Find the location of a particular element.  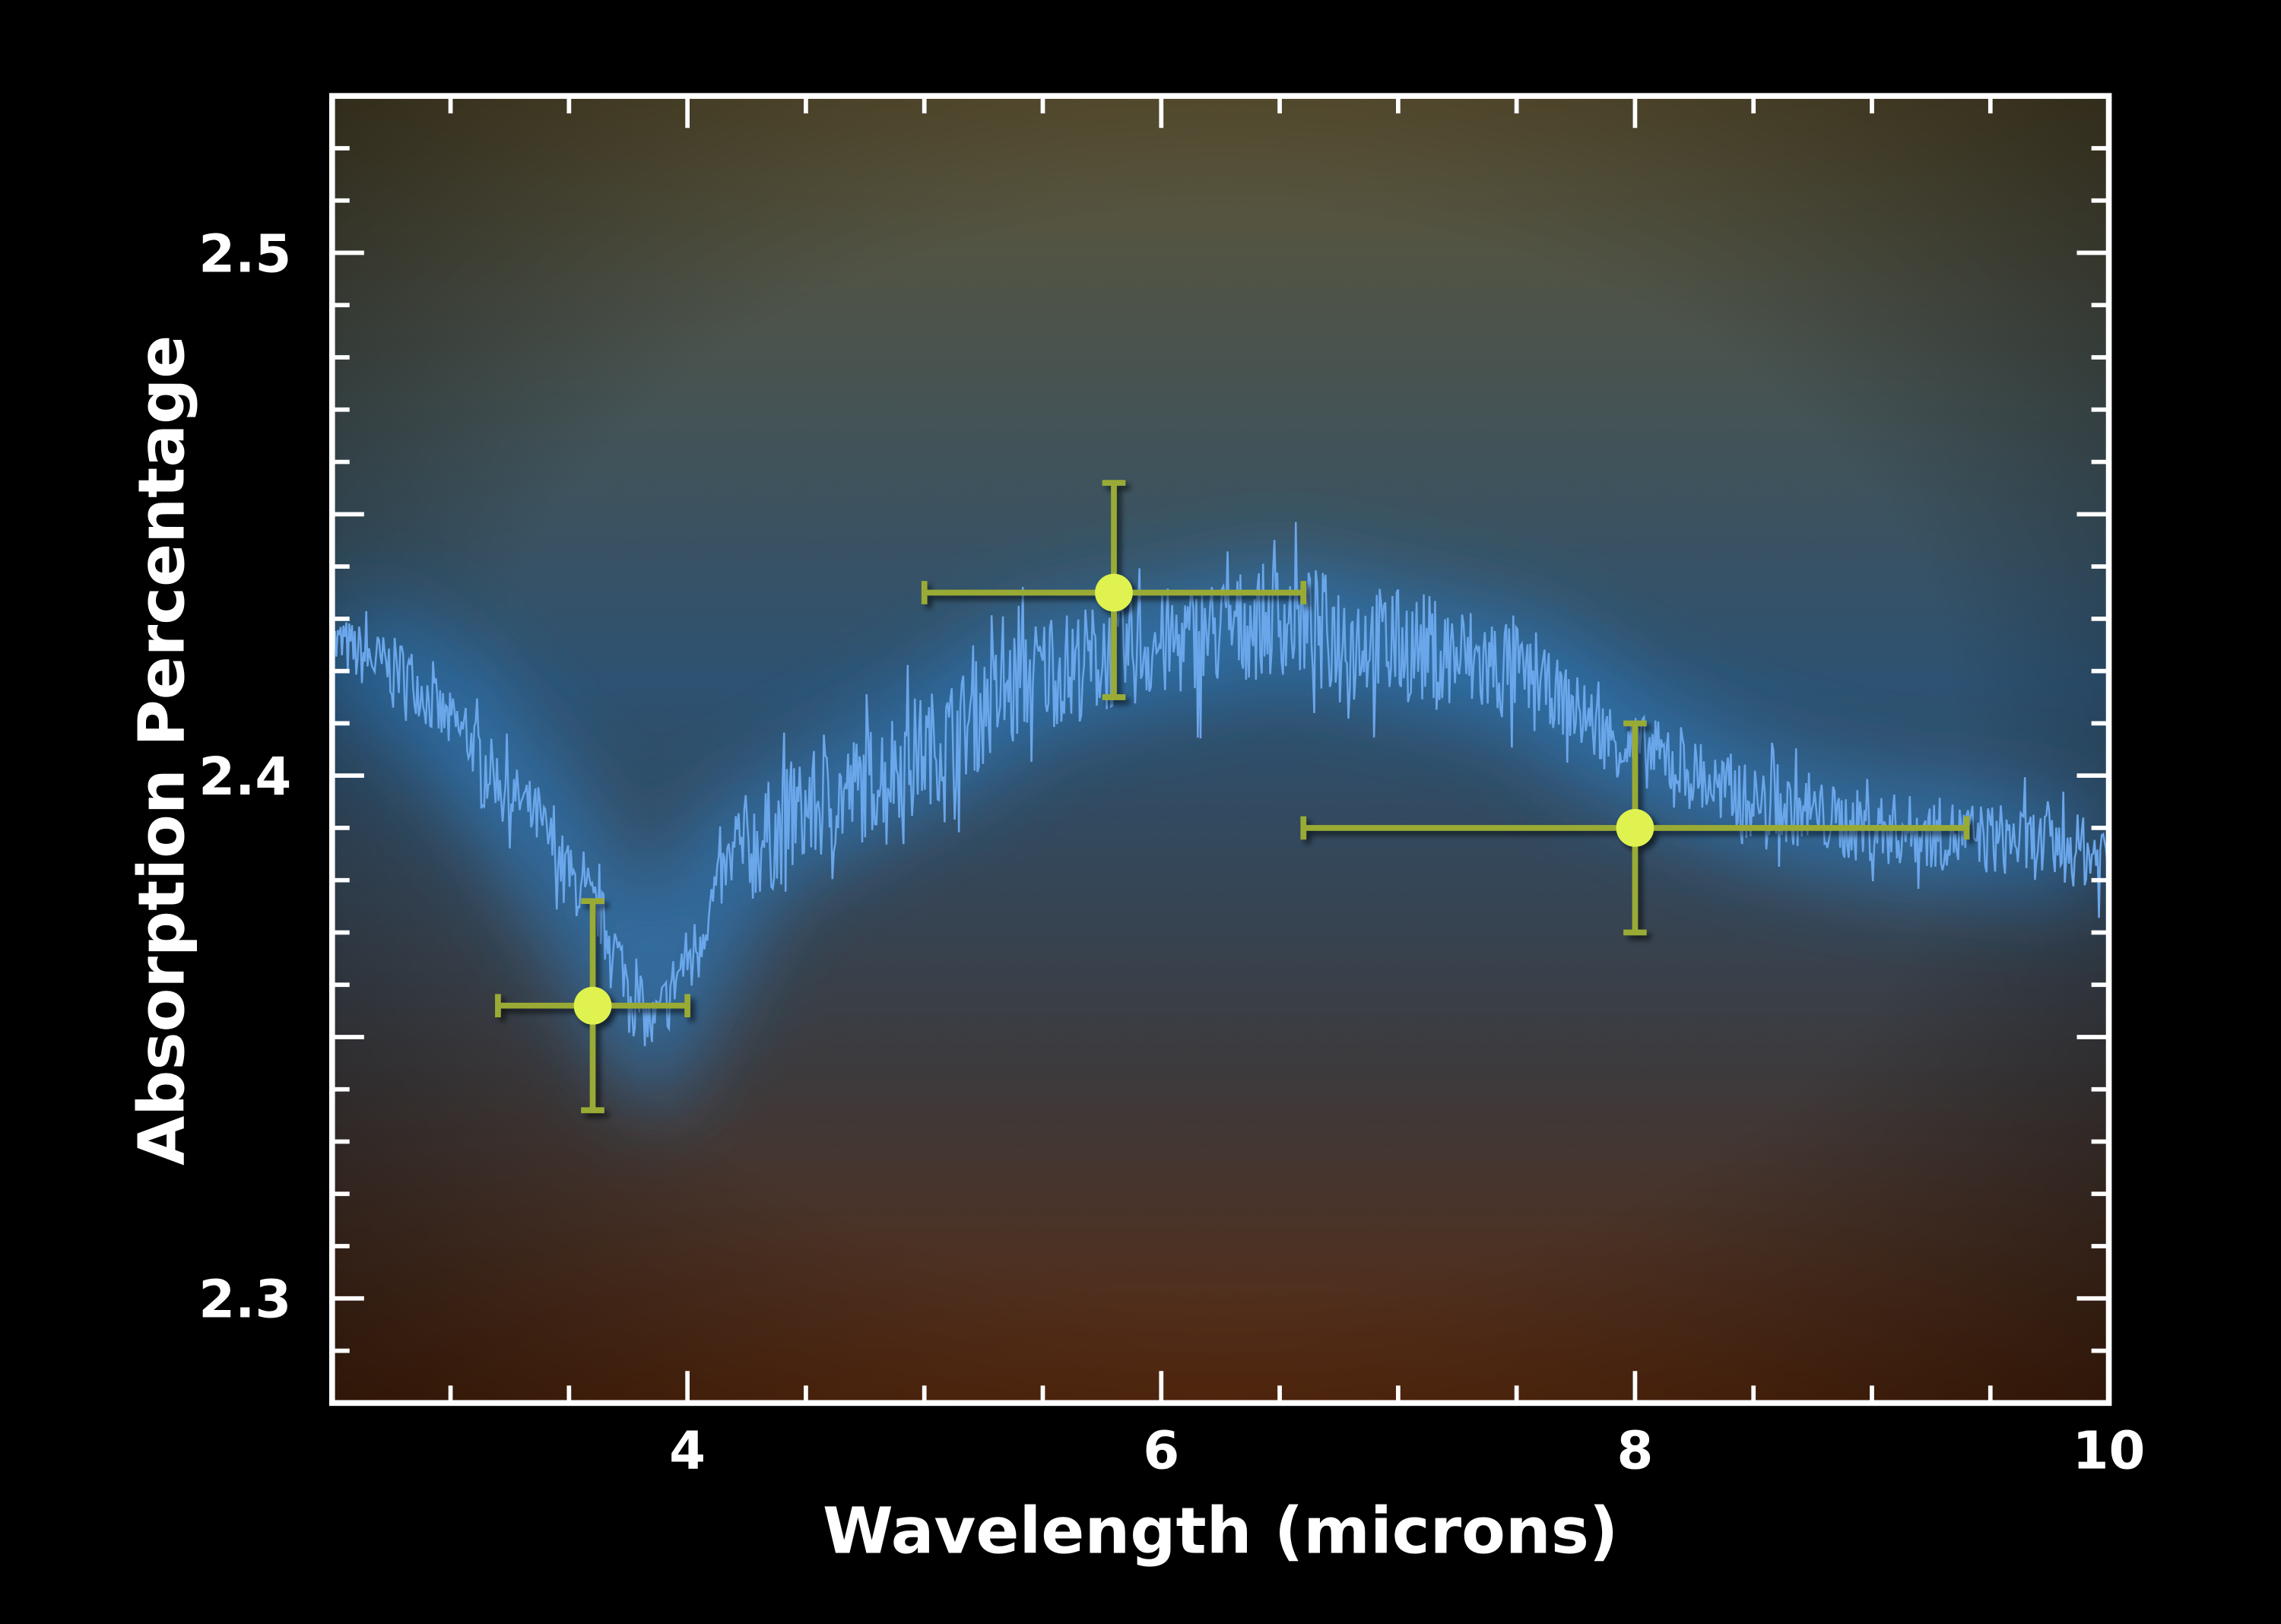

x-tick-label: 10 is located at coordinates (2109, 1450).